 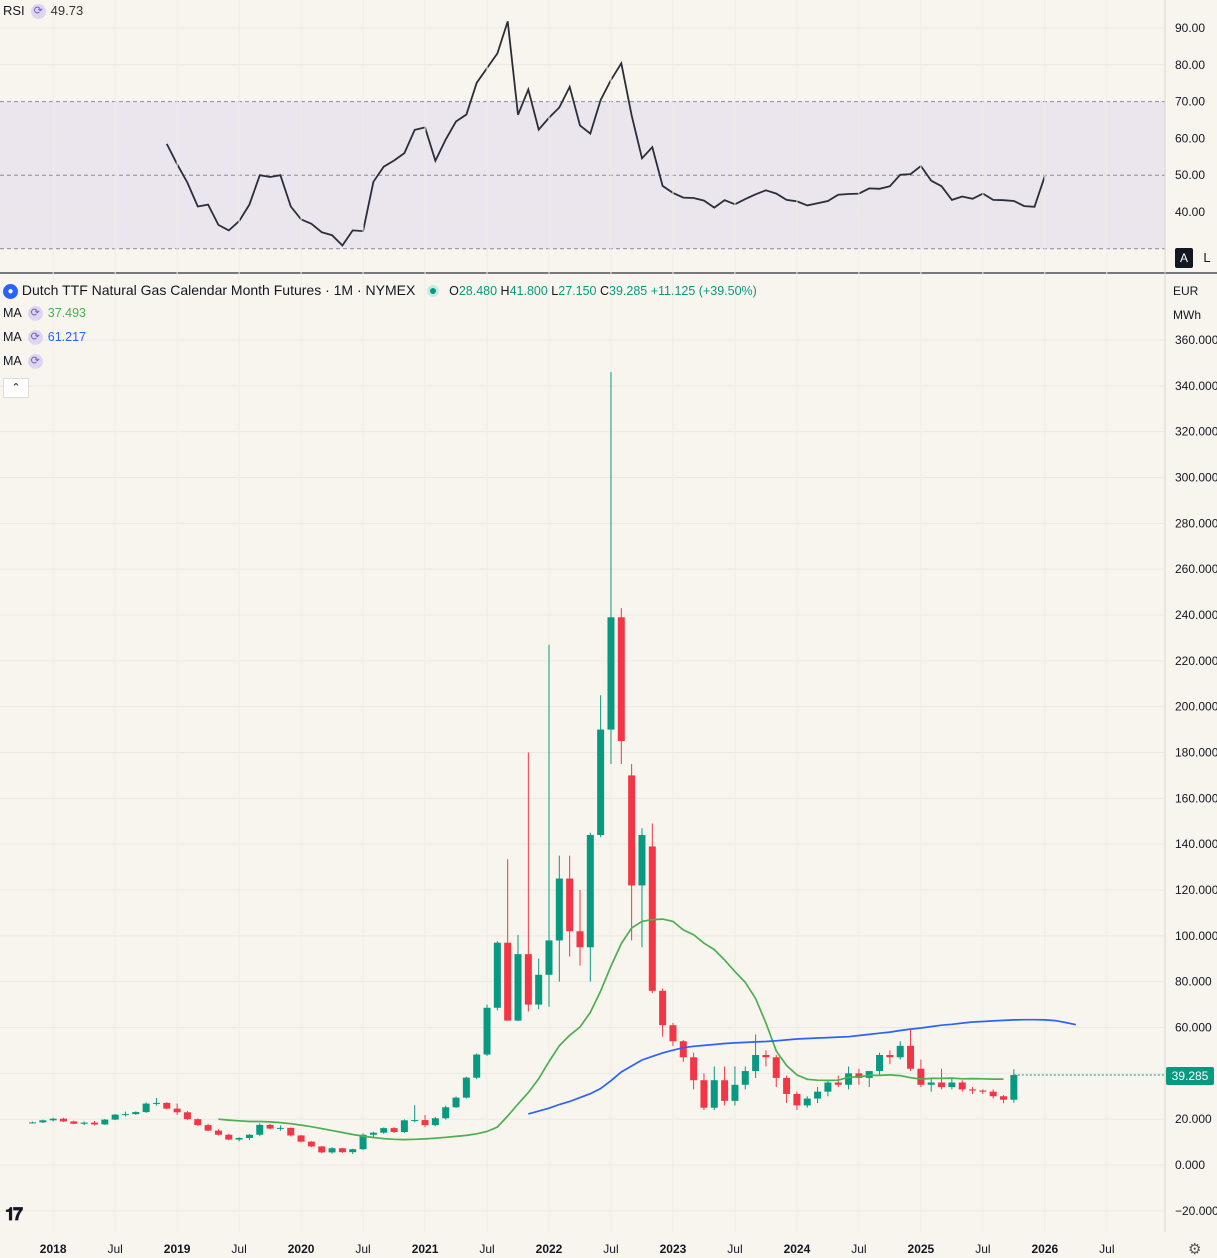 What do you see at coordinates (53, 1249) in the screenshot?
I see `time-tick-label: 2018` at bounding box center [53, 1249].